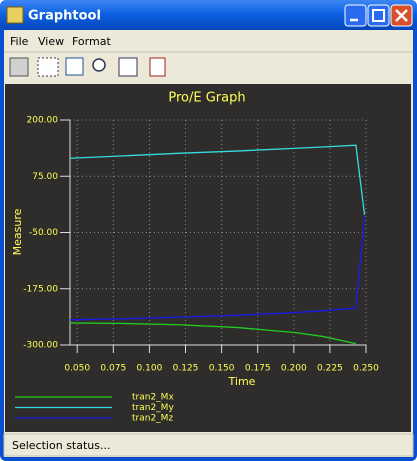  I want to click on maximize-glyph, so click(378, 15).